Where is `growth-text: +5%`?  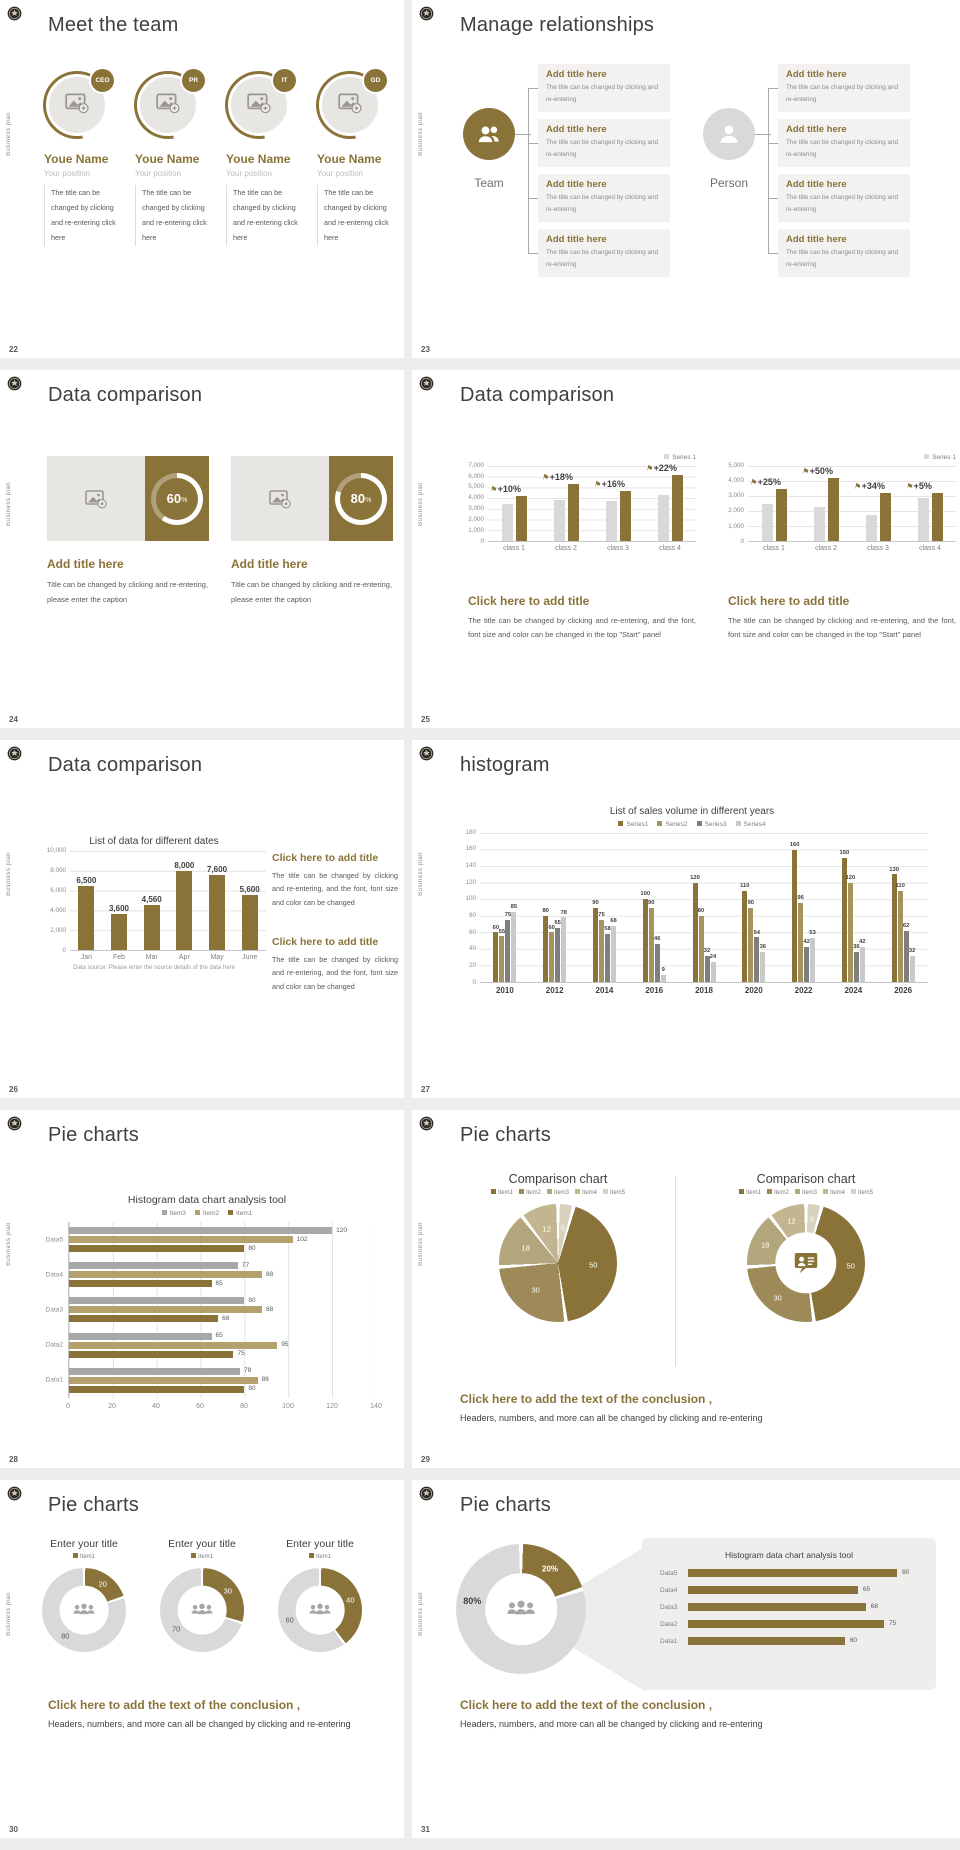 growth-text: +5% is located at coordinates (922, 486).